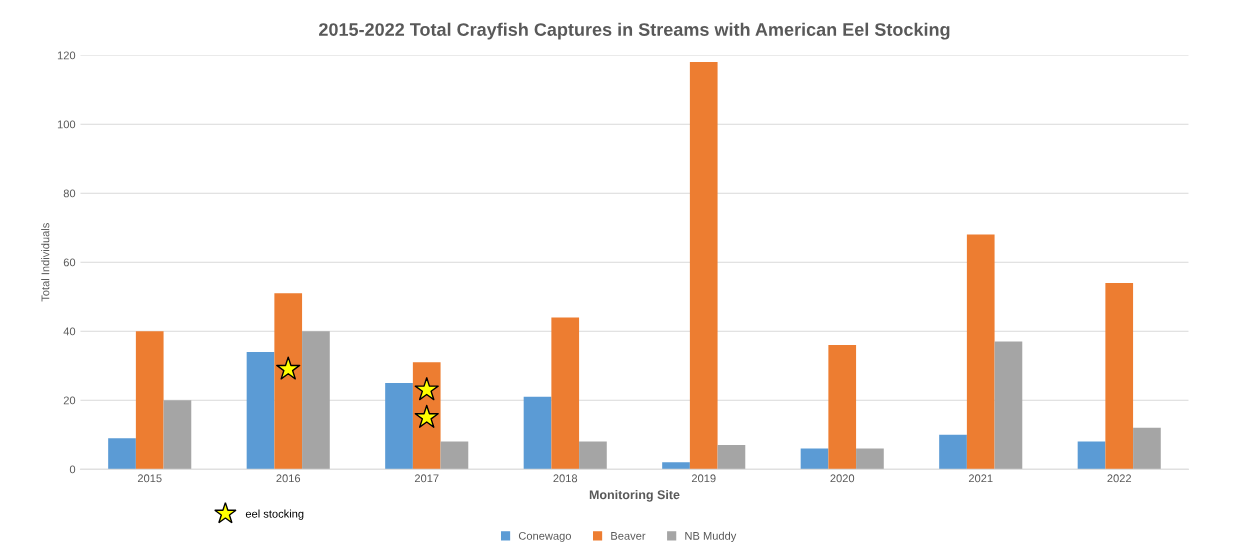  What do you see at coordinates (426, 478) in the screenshot?
I see `x-tick-label: 2017` at bounding box center [426, 478].